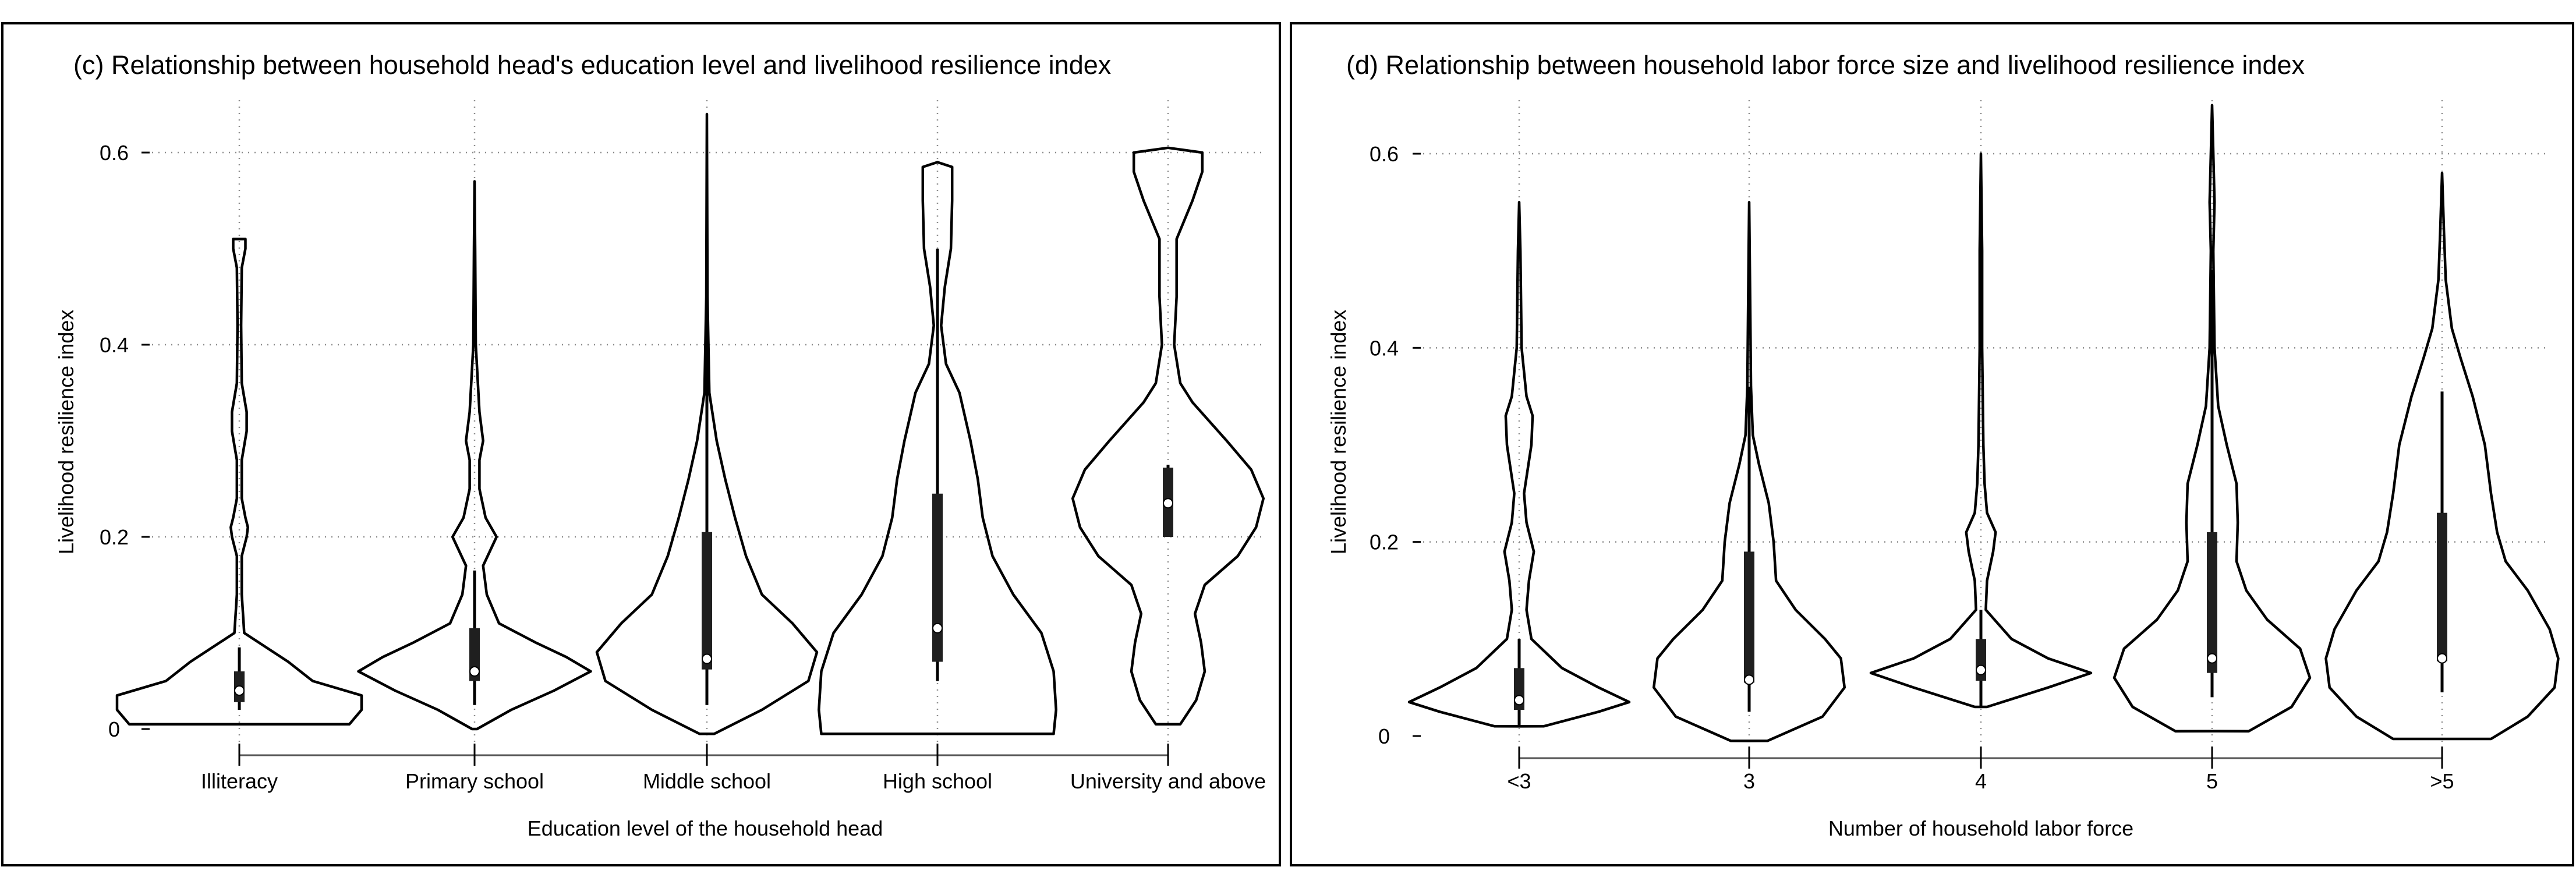  I want to click on x-axis-label: Education level of the household head, so click(705, 828).